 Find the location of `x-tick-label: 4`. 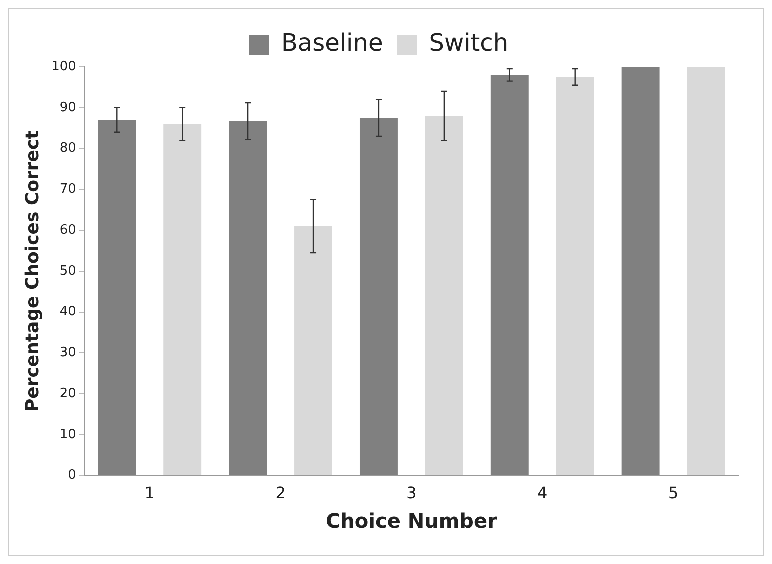

x-tick-label: 4 is located at coordinates (543, 493).